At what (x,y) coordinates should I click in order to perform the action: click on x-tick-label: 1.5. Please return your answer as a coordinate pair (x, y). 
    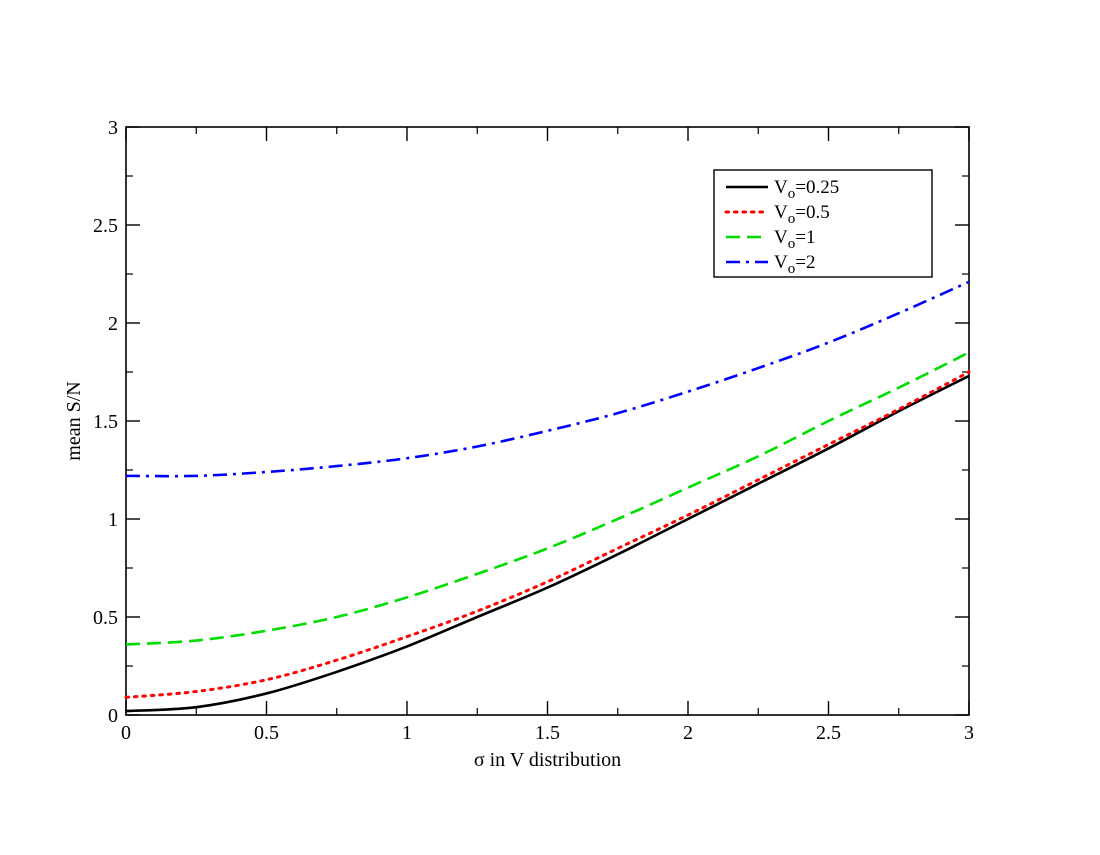
    Looking at the image, I should click on (547, 733).